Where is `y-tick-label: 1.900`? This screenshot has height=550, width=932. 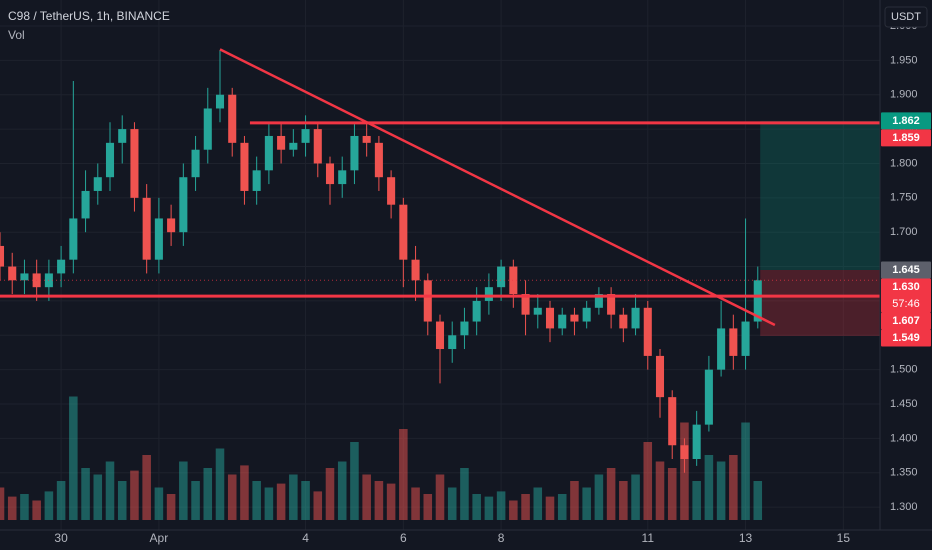
y-tick-label: 1.900 is located at coordinates (904, 95).